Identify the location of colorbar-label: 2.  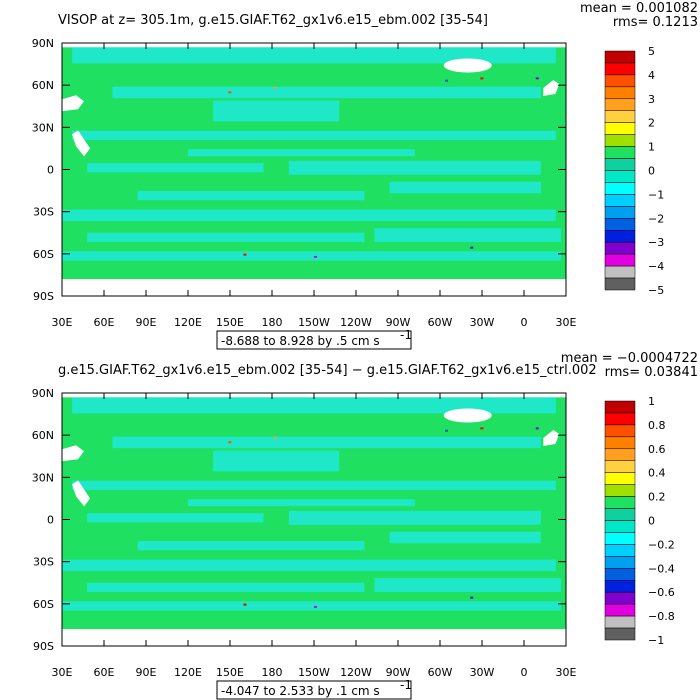
(651, 123).